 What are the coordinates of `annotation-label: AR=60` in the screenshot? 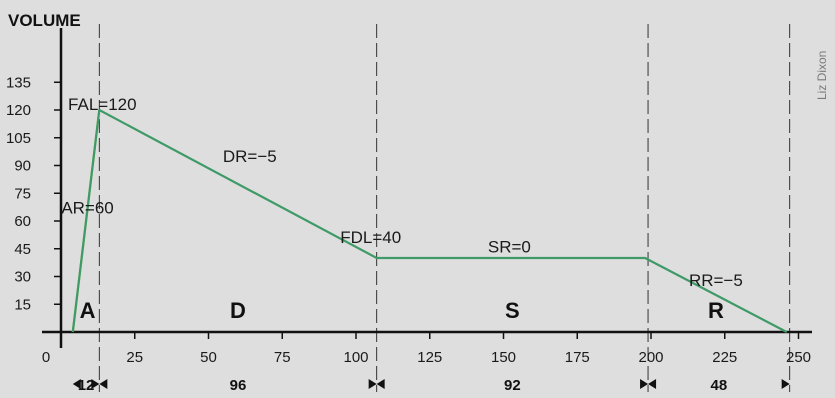 It's located at (87, 208).